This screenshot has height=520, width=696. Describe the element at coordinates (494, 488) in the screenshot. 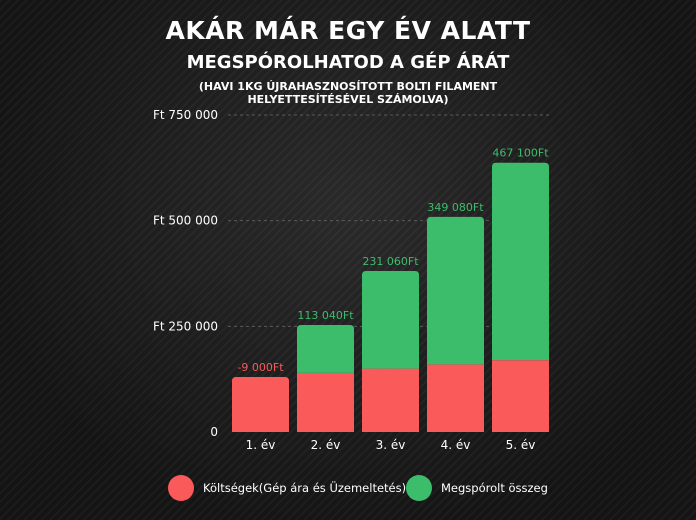

I see `legend-label-savings: Megspórolt összeg` at that location.